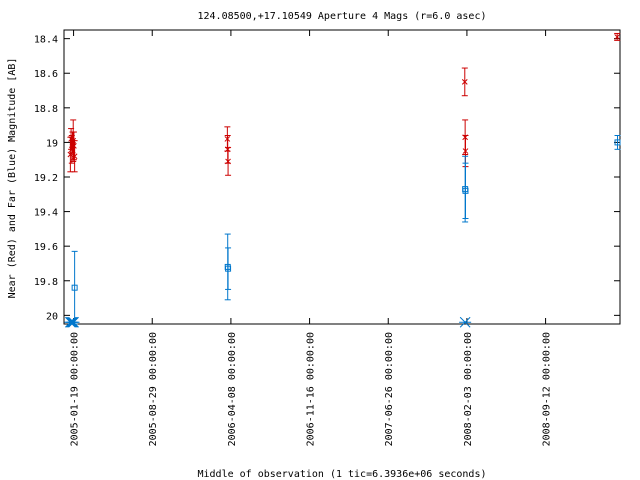 Image resolution: width=640 pixels, height=480 pixels. Describe the element at coordinates (46, 74) in the screenshot. I see `y-tick-label: 18.6` at that location.